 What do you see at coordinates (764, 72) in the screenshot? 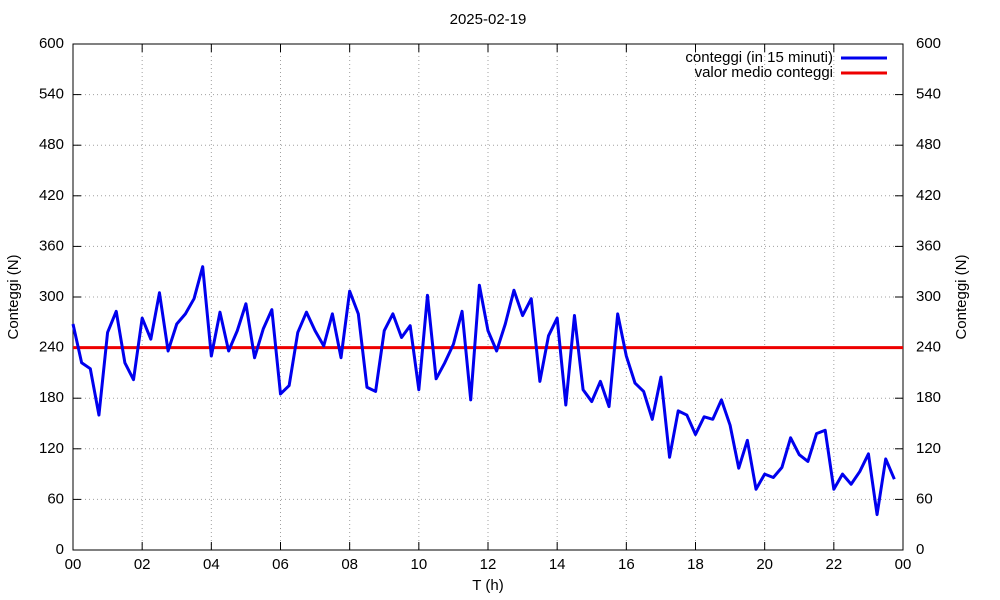
I see `legend-label: valor medio conteggi` at bounding box center [764, 72].